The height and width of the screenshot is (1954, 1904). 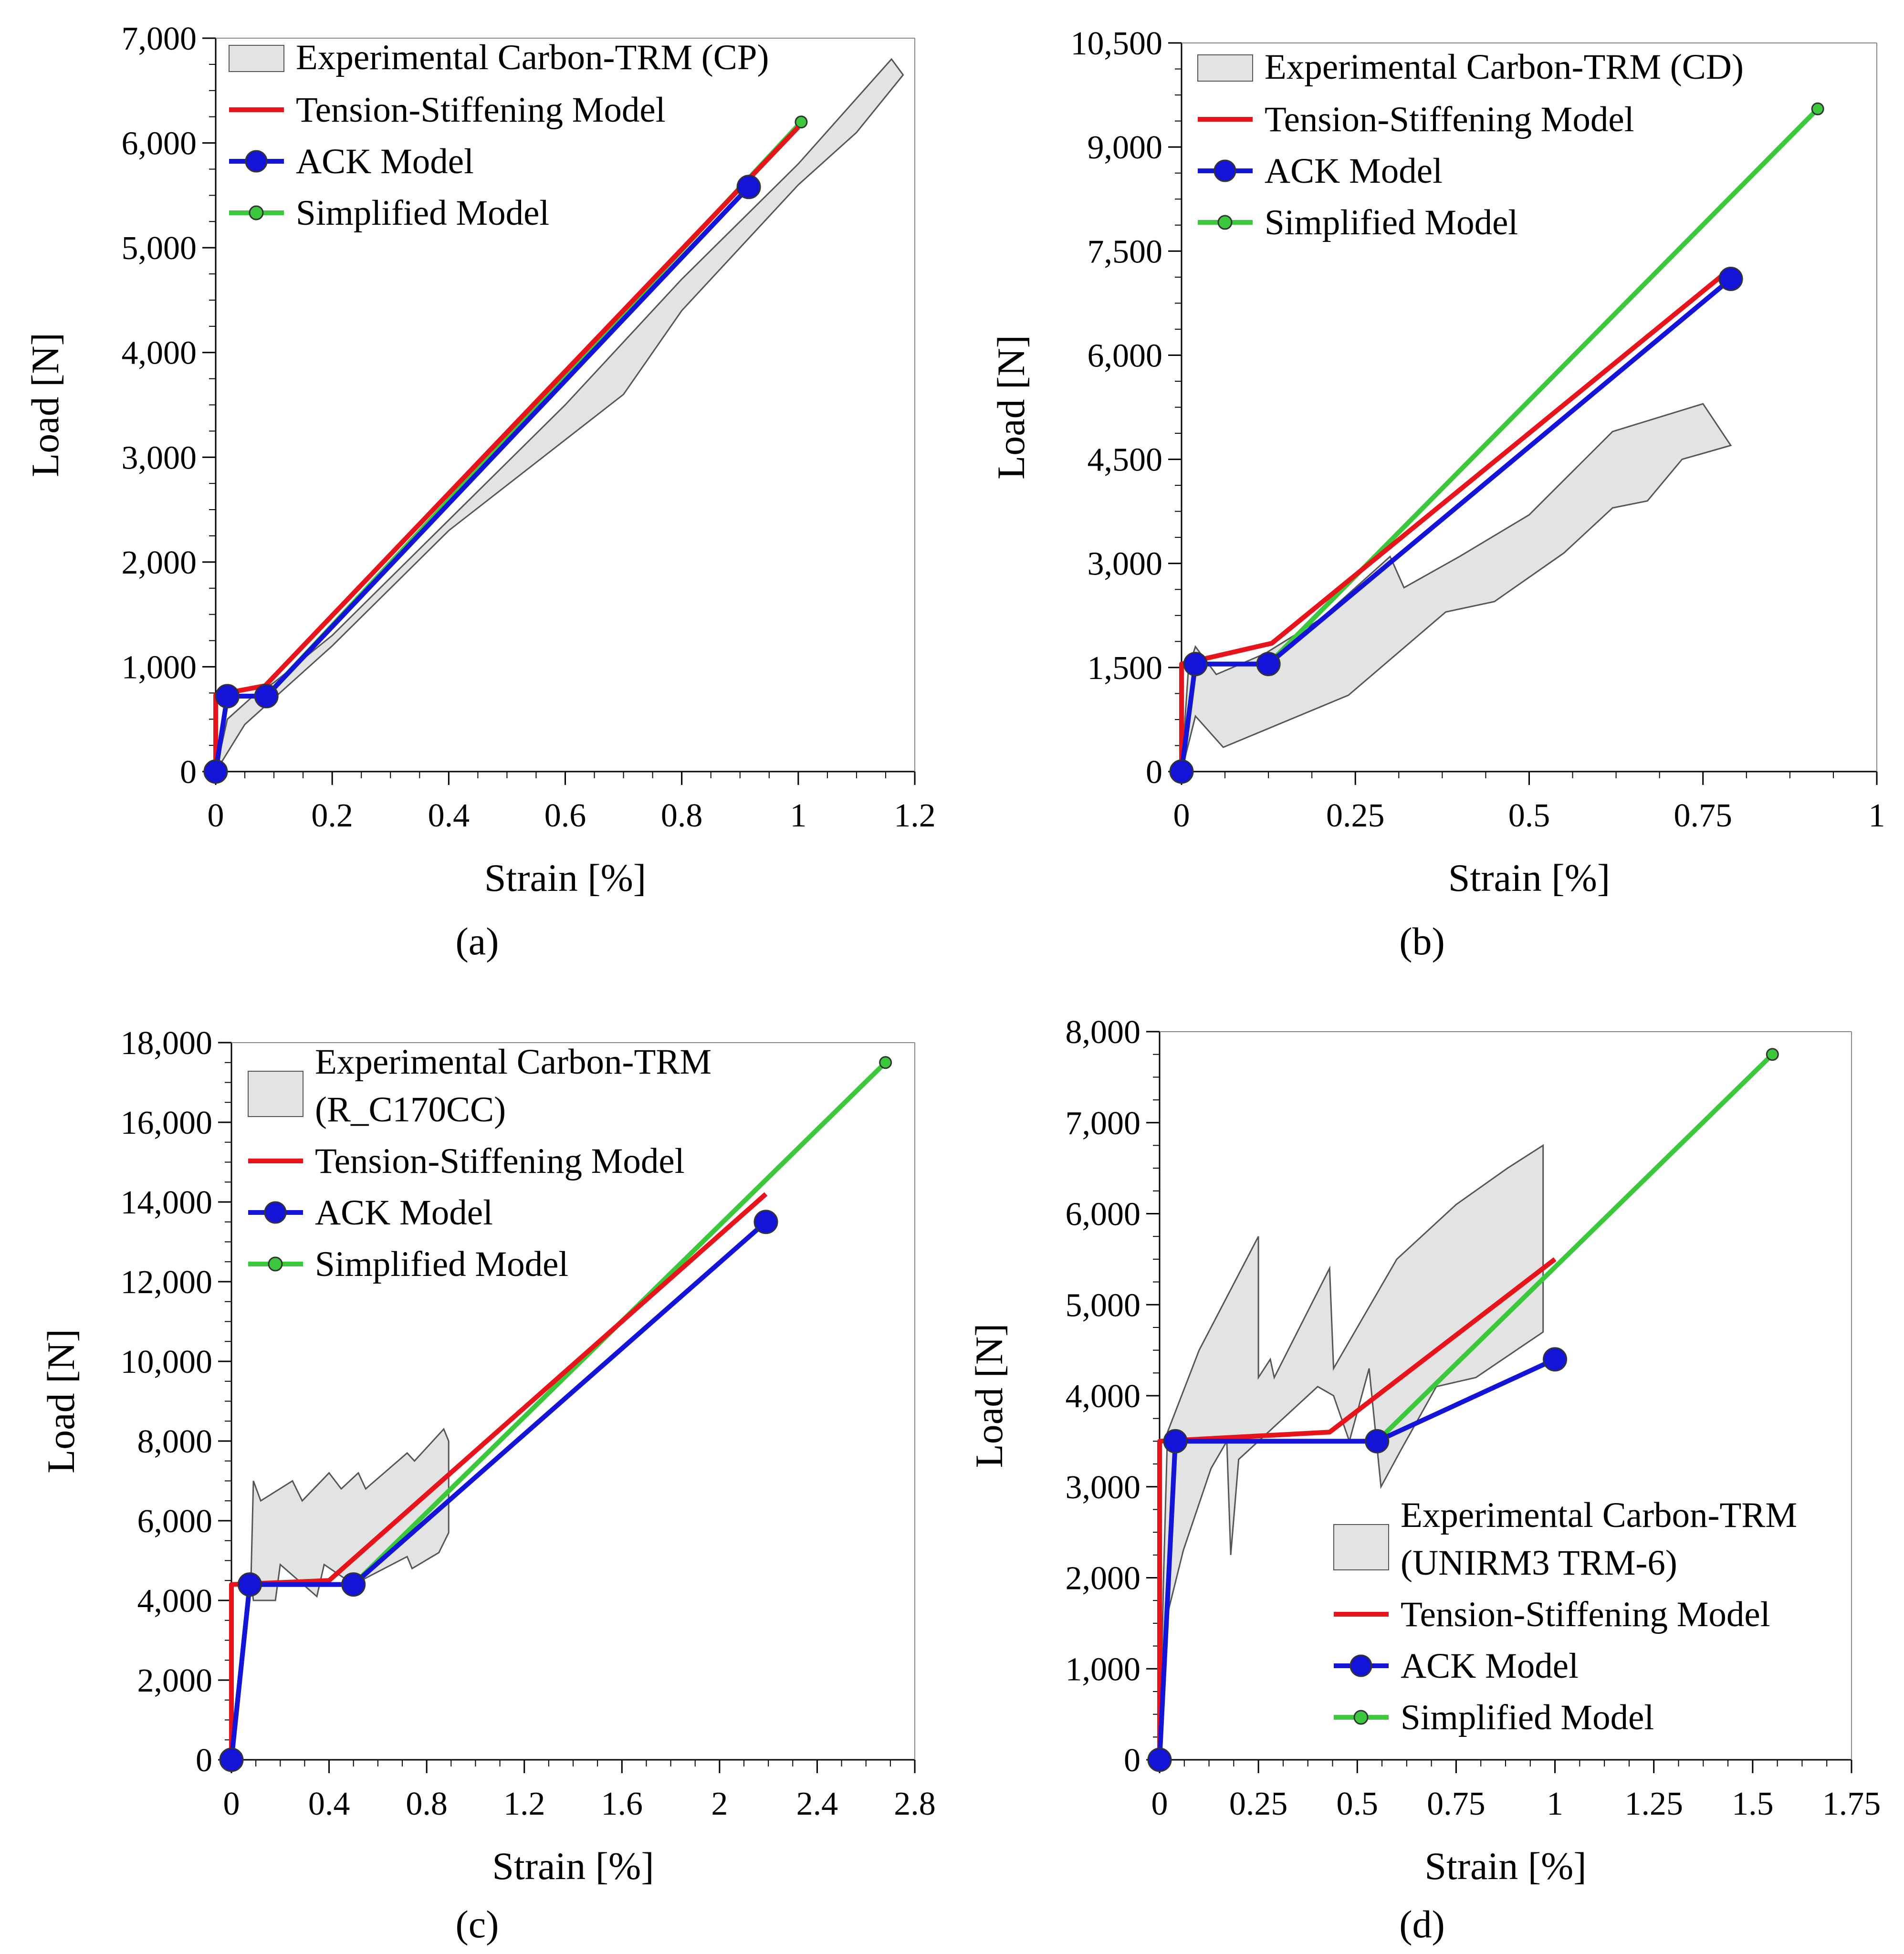 What do you see at coordinates (410, 1110) in the screenshot?
I see `legend-label-experimental: (R_C170CC)` at bounding box center [410, 1110].